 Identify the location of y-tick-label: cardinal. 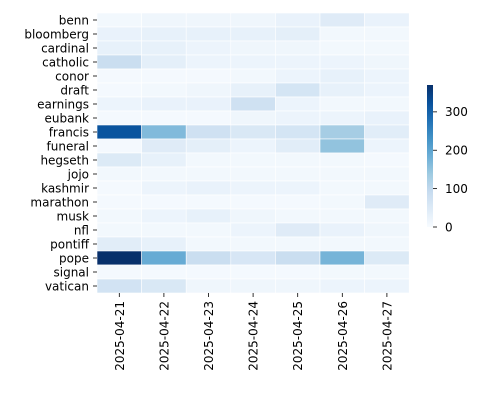
(65, 48).